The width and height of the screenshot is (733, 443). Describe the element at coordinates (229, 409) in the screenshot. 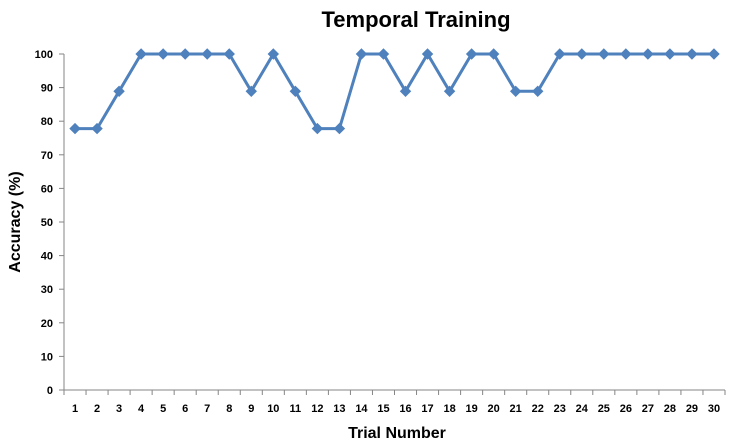

I see `x-tick-label: 8` at that location.